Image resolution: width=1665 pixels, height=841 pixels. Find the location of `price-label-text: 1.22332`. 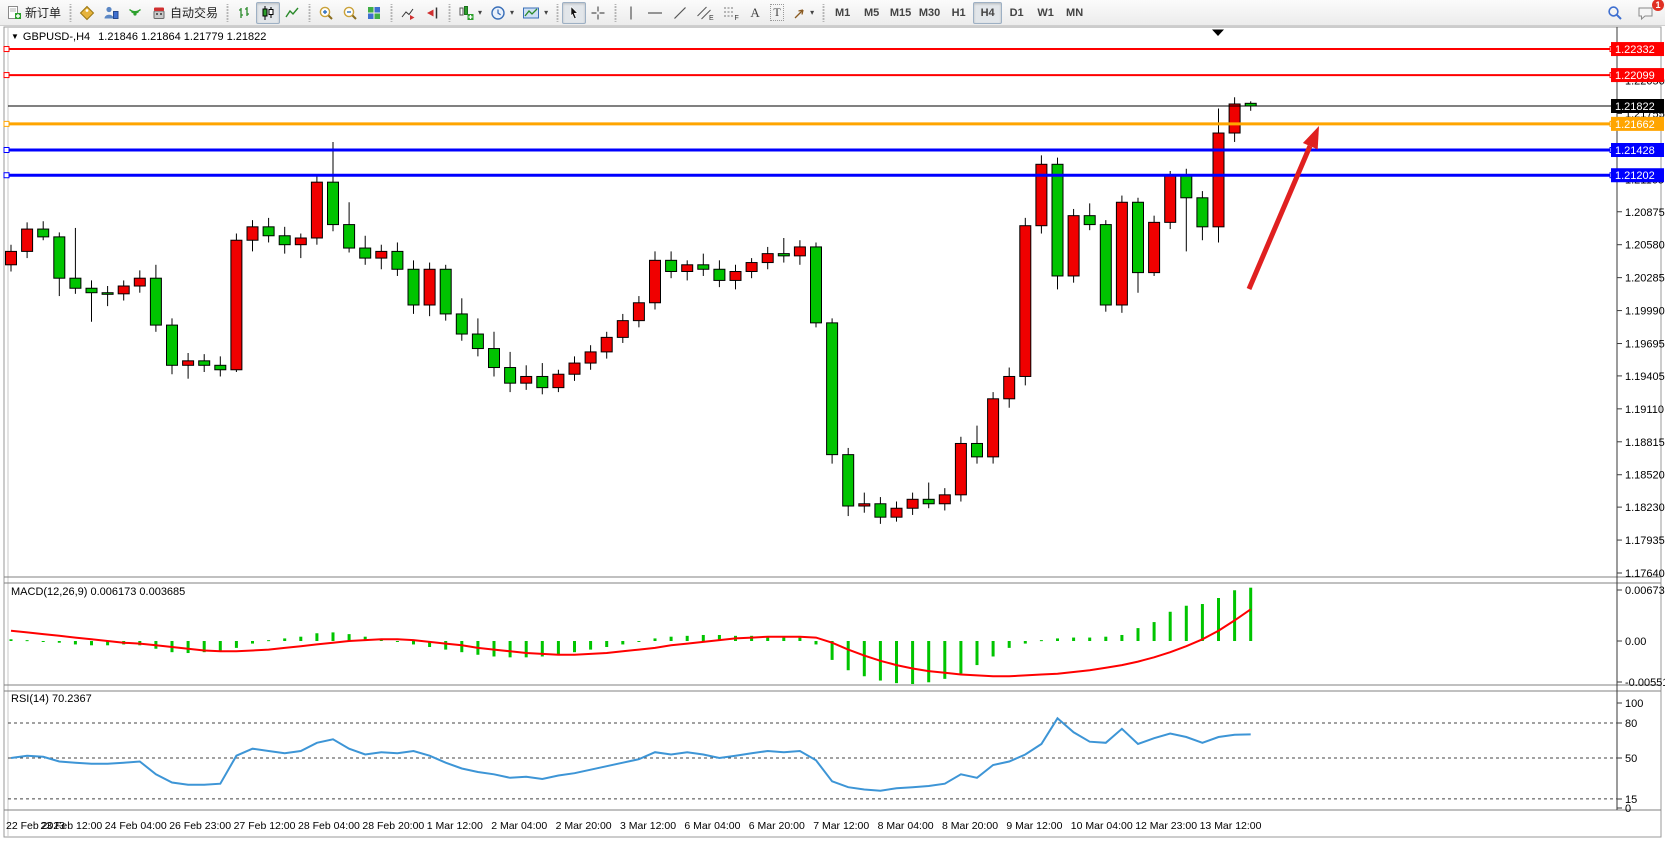

price-label-text: 1.22332 is located at coordinates (1635, 50).